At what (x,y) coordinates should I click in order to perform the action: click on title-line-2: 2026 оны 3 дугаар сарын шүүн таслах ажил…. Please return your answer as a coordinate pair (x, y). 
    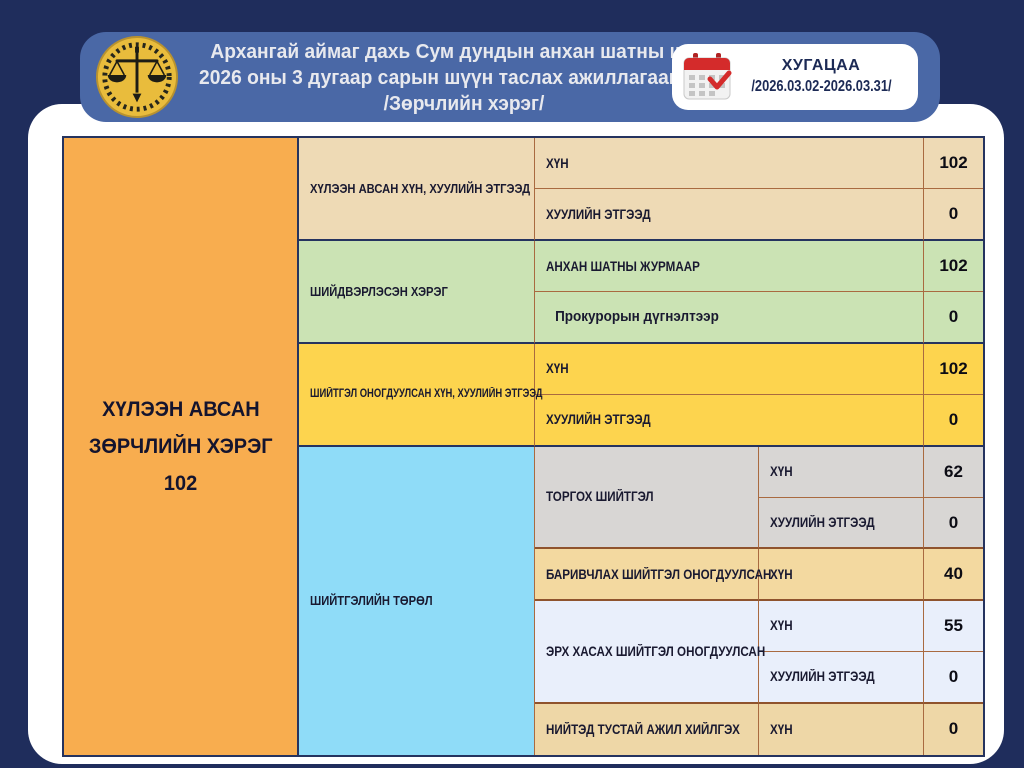
    Looking at the image, I should click on (479, 78).